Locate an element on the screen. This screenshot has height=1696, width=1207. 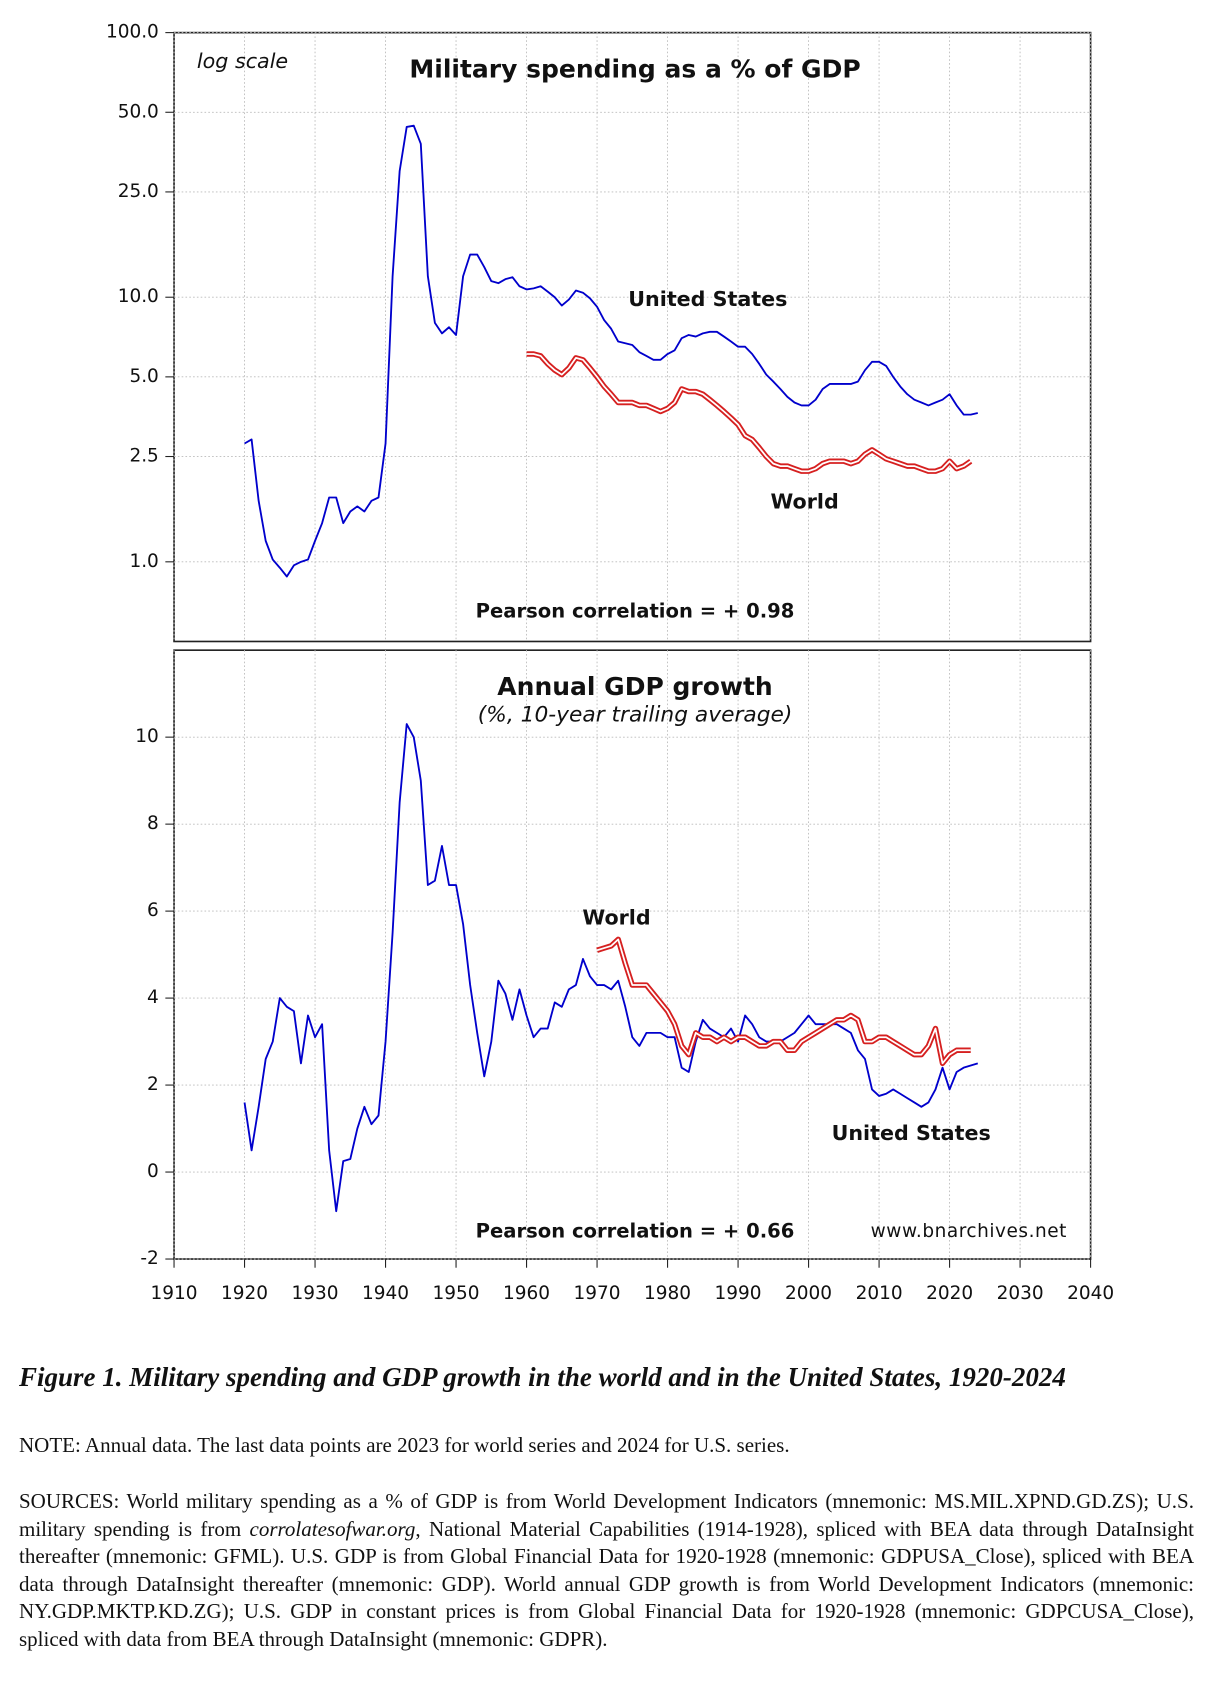
x-tick-label: 2010 is located at coordinates (879, 1293).